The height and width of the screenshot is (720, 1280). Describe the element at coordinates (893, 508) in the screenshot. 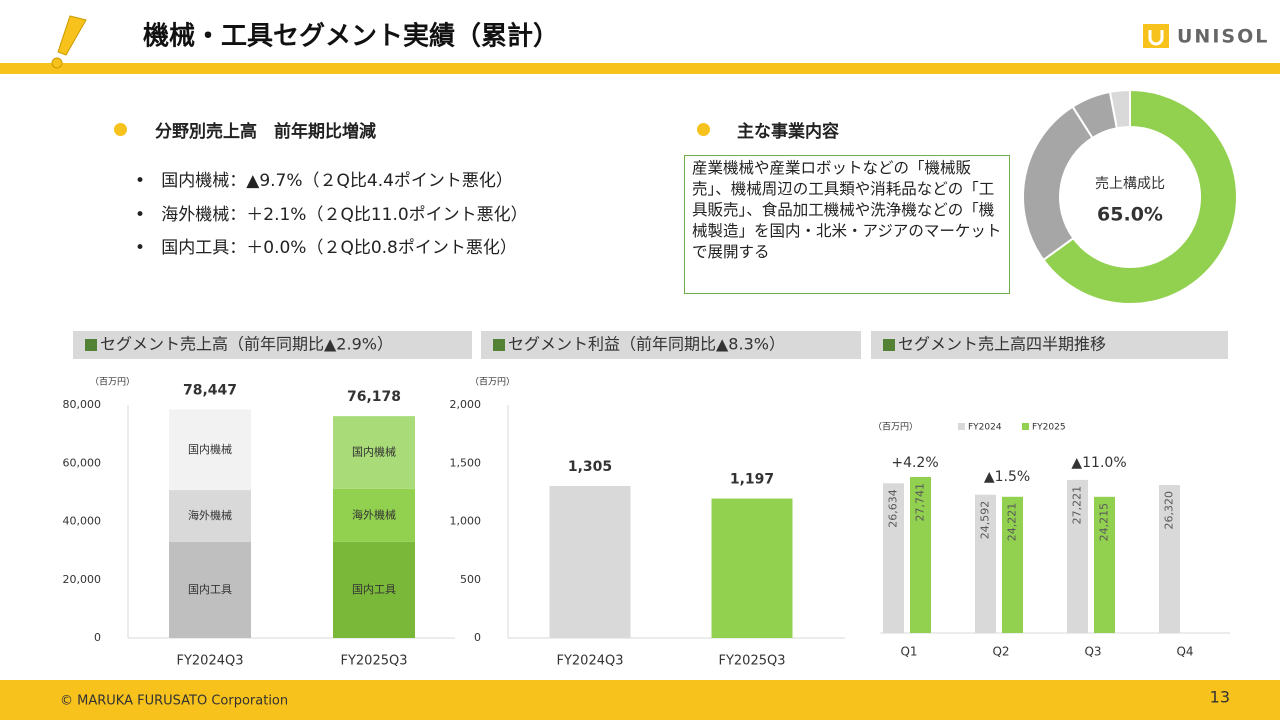

I see `value-label: 26,634` at that location.